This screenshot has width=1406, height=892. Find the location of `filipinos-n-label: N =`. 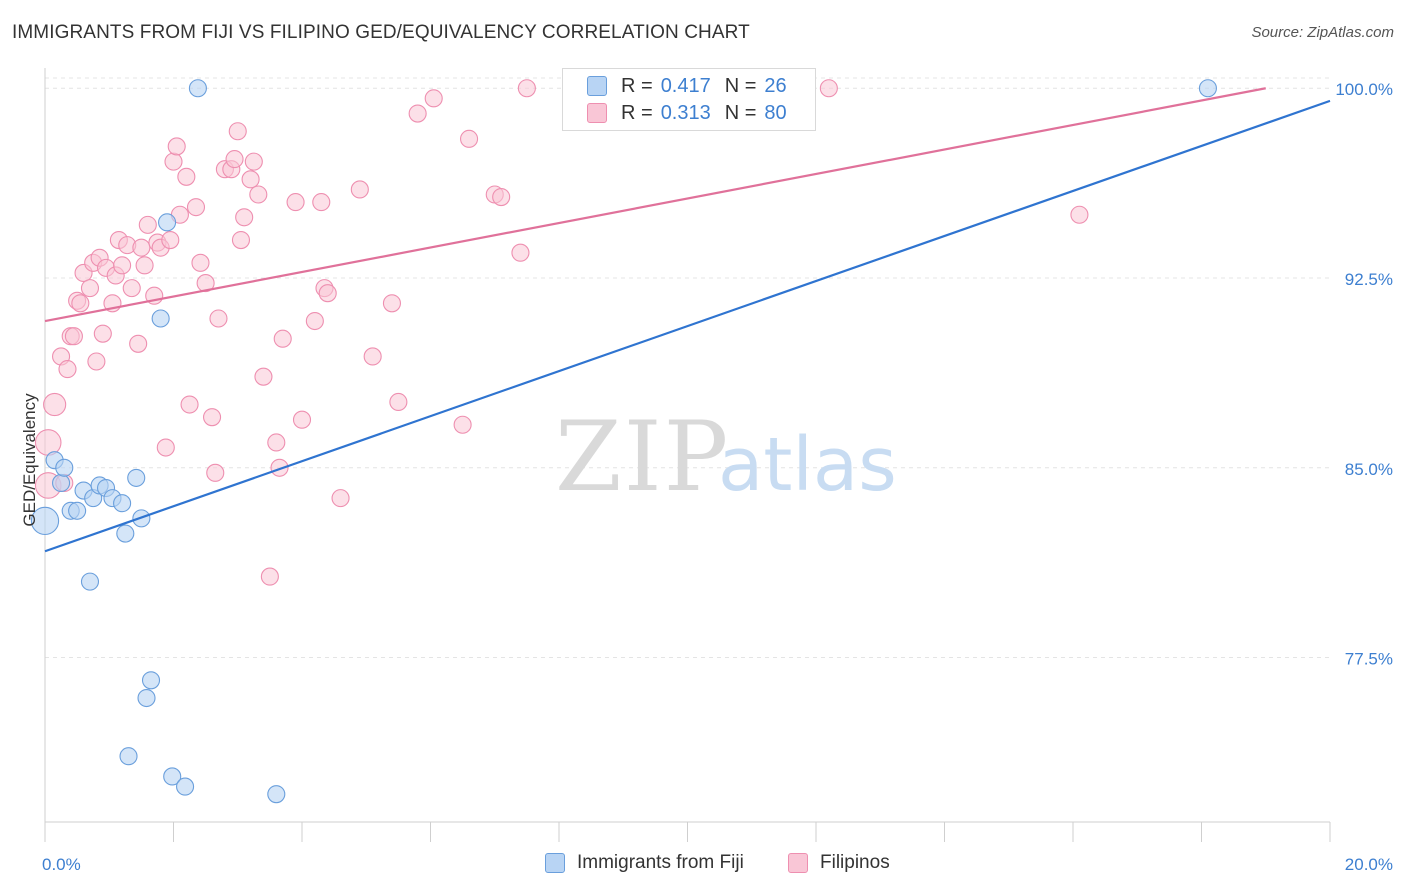

filipinos-n-label: N = is located at coordinates (740, 112).